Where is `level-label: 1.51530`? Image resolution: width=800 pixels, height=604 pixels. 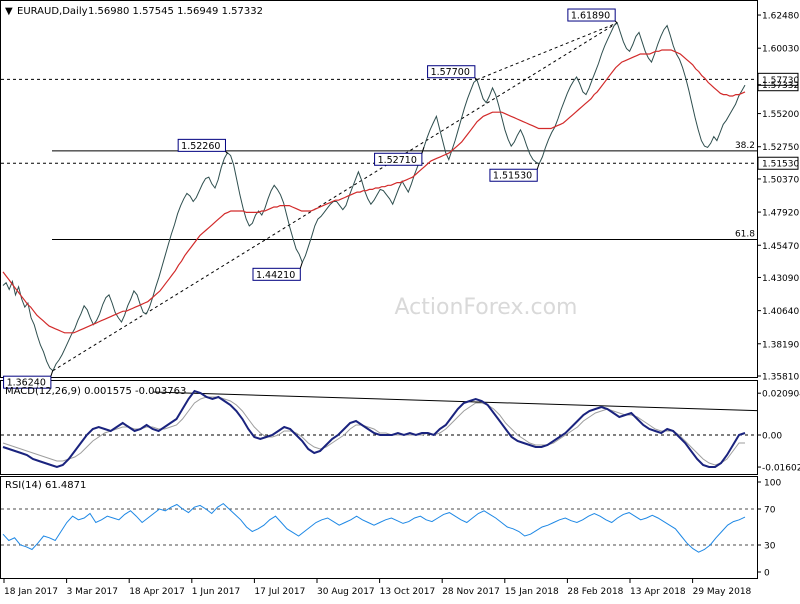 level-label: 1.51530 is located at coordinates (780, 165).